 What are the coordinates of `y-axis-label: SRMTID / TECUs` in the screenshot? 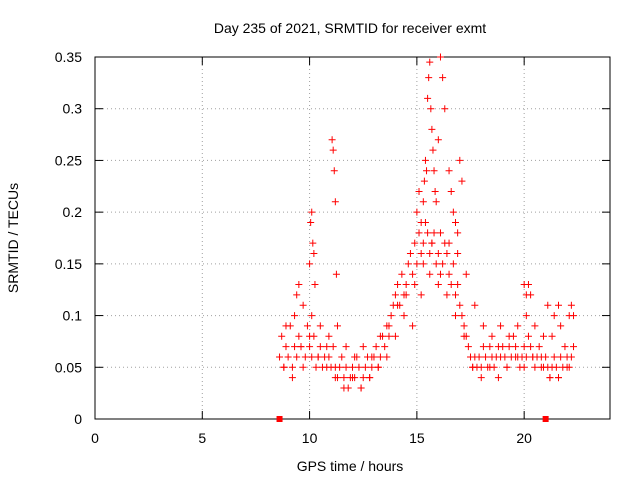 It's located at (13, 238).